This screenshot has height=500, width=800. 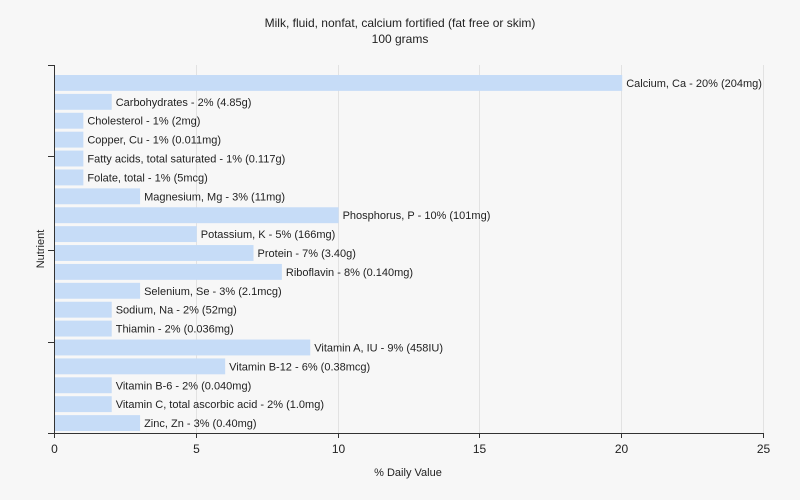 I want to click on bar-label: Vitamin B-12 - 6% (0.38mcg), so click(x=299, y=367).